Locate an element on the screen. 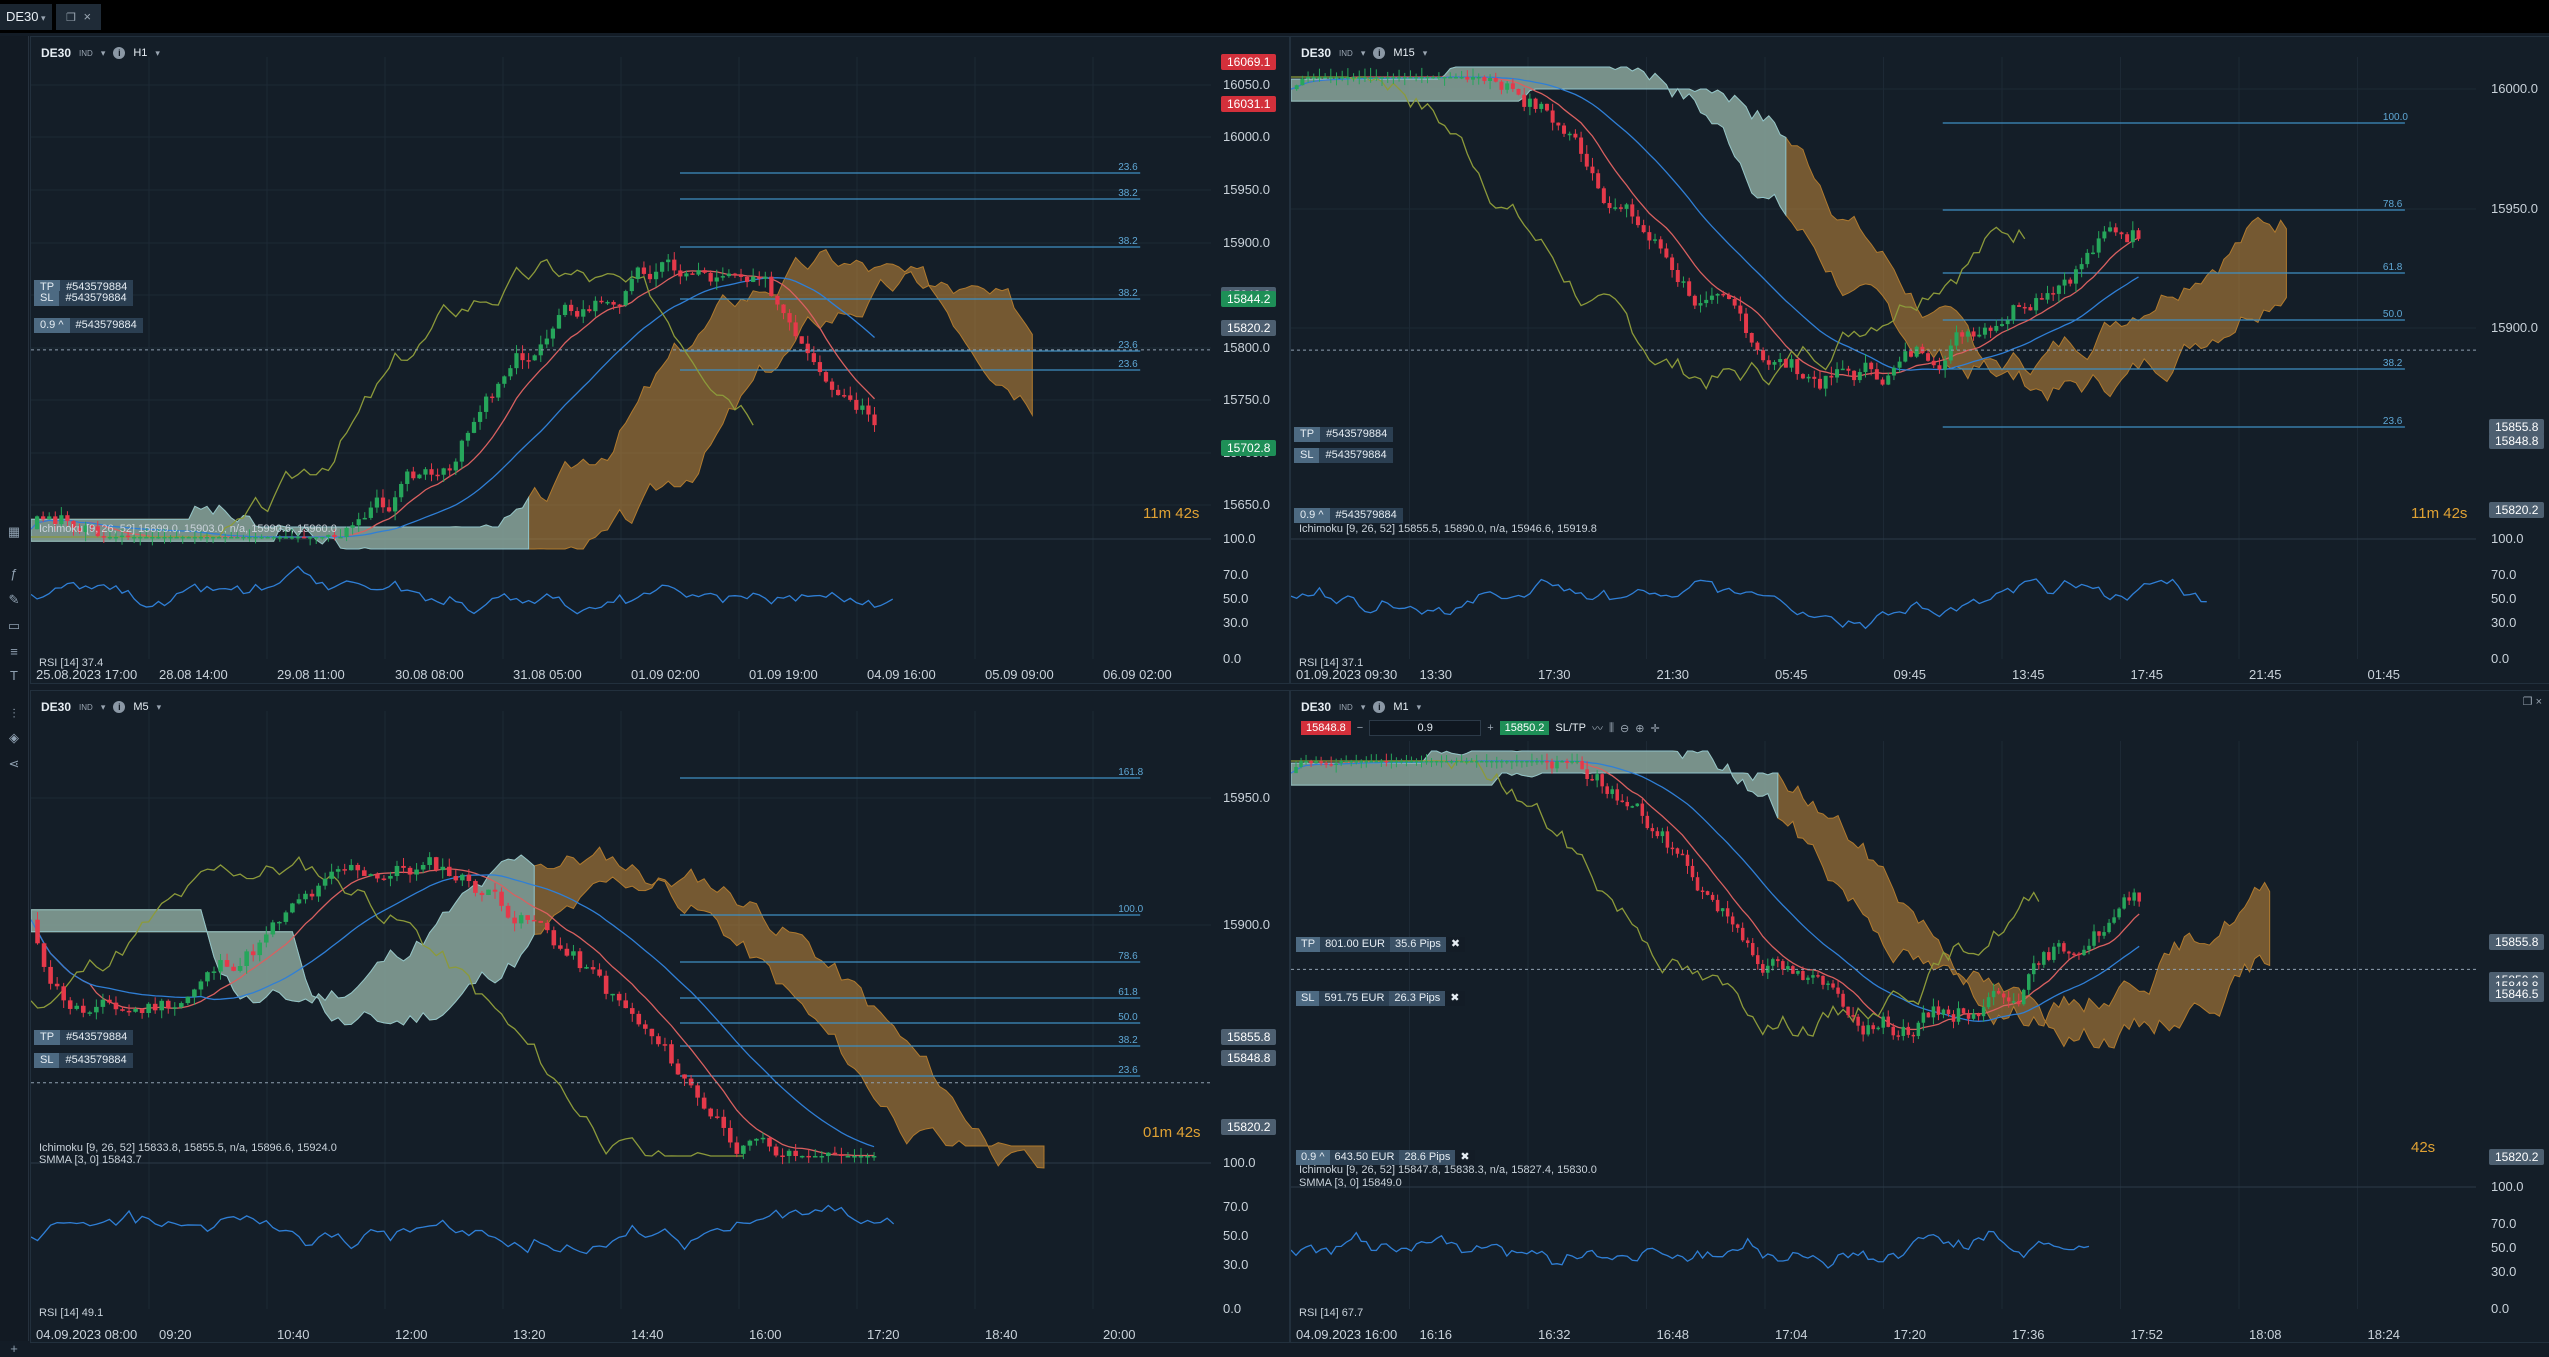 This screenshot has width=2549, height=1357. rsi-legend: RSI [14] 37.1 is located at coordinates (1331, 663).